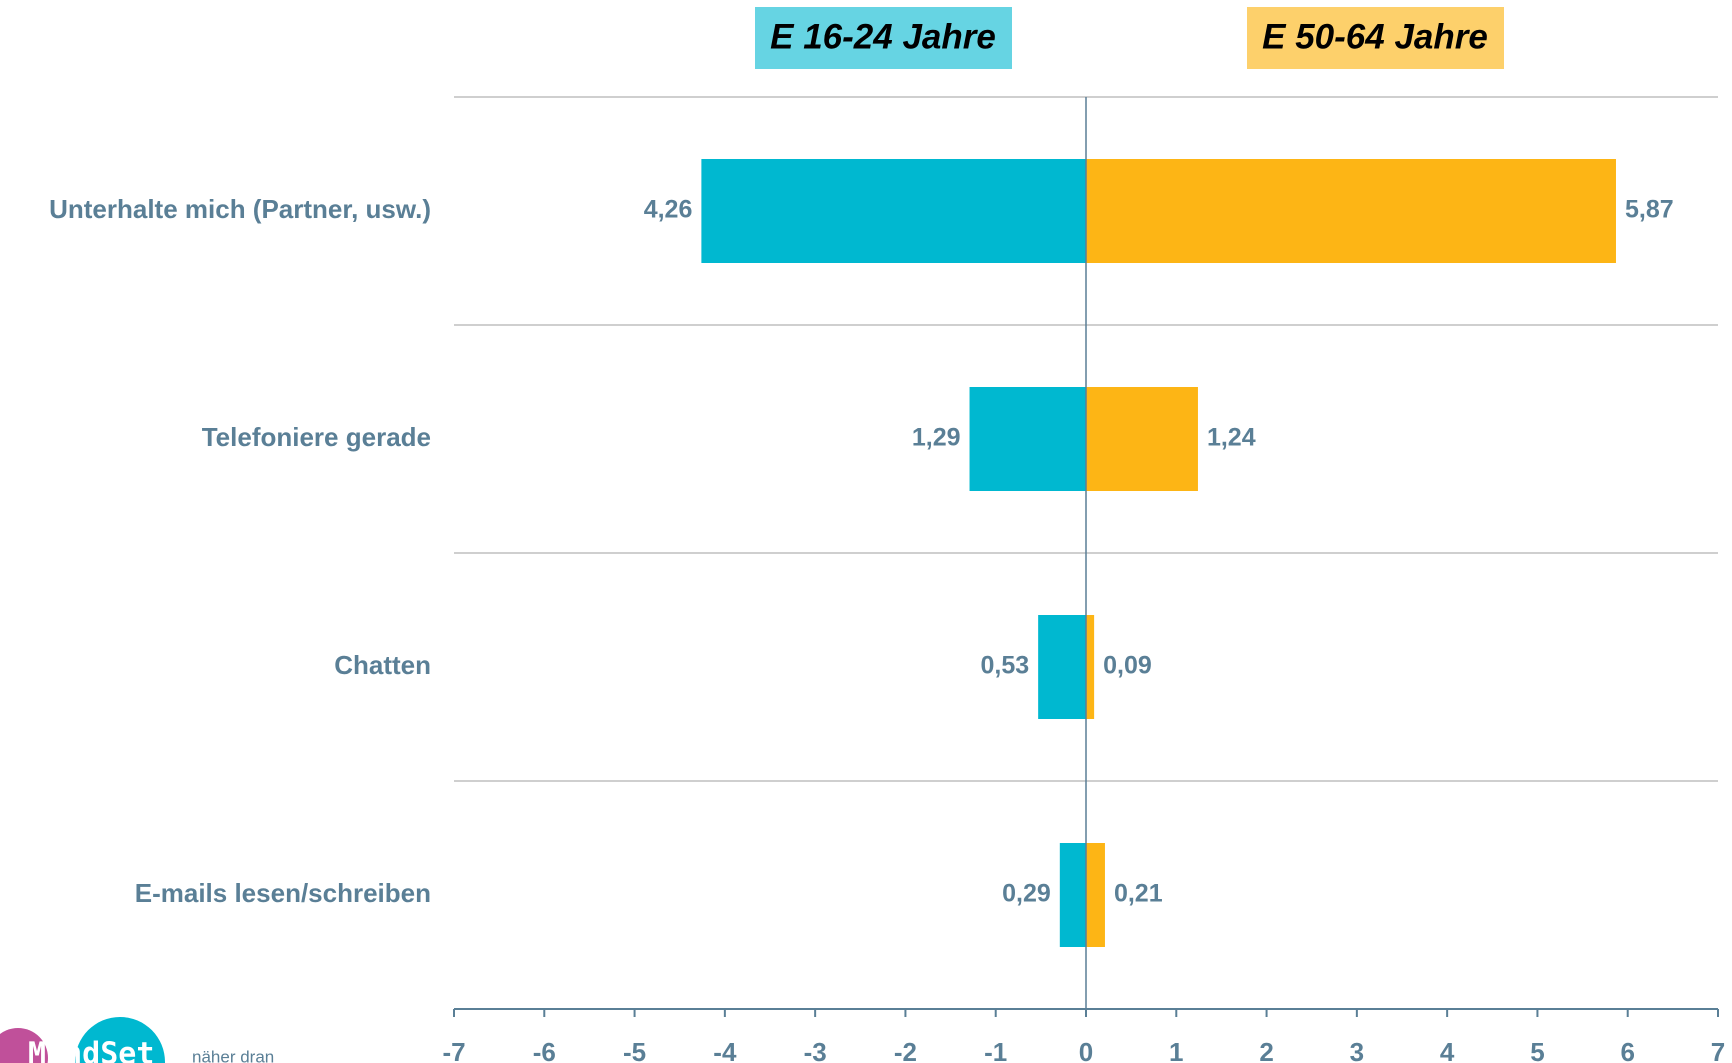 This screenshot has width=1732, height=1063. Describe the element at coordinates (995, 1050) in the screenshot. I see `x-tick-label: -1` at that location.